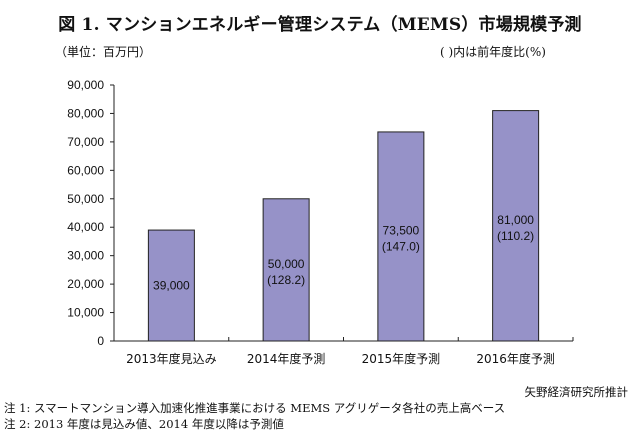  Describe the element at coordinates (103, 52) in the screenshot. I see `unit-label: （単位：百万円）` at that location.